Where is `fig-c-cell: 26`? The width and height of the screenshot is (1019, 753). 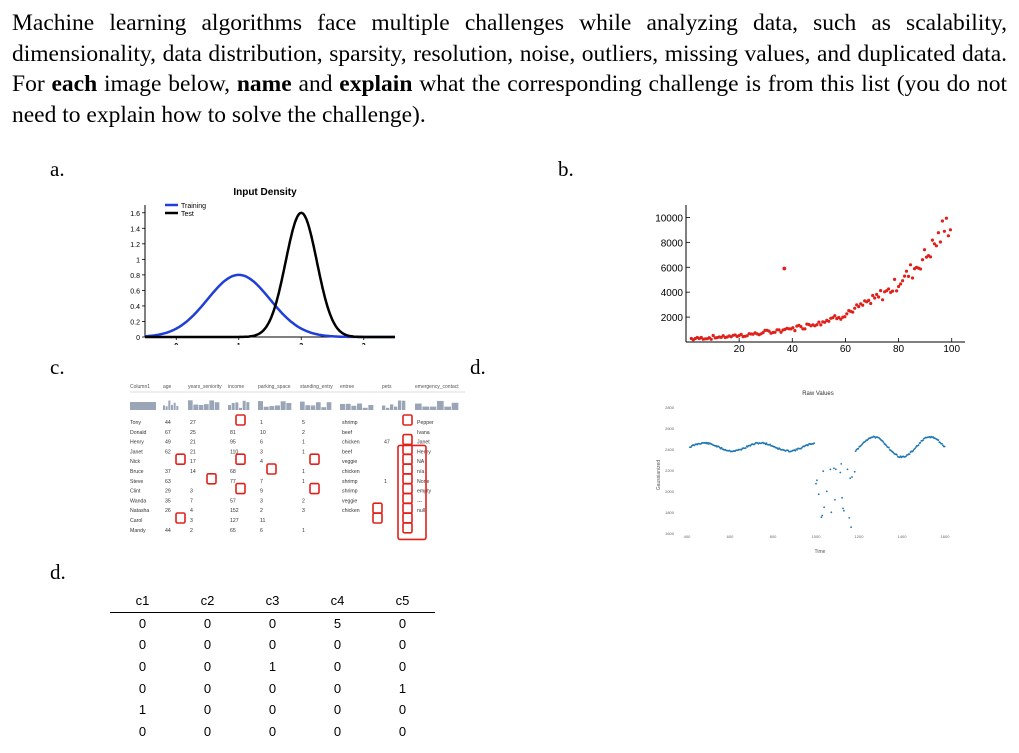
fig-c-cell: 26 is located at coordinates (168, 511).